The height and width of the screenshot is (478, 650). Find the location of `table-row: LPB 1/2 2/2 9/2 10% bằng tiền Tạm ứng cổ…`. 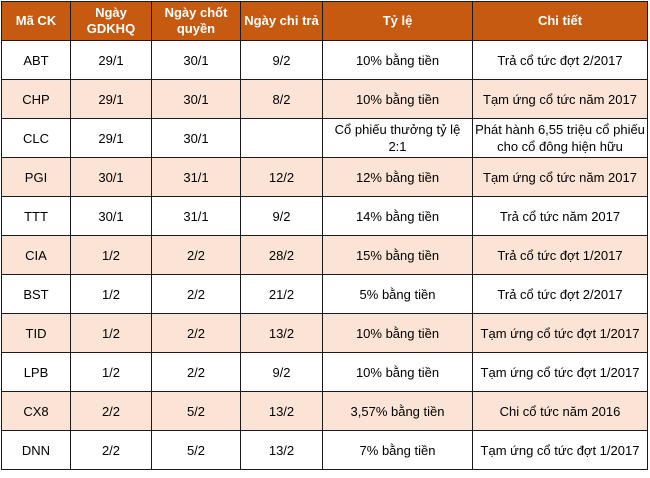

table-row: LPB 1/2 2/2 9/2 10% bằng tiền Tạm ứng cổ… is located at coordinates (324, 372).